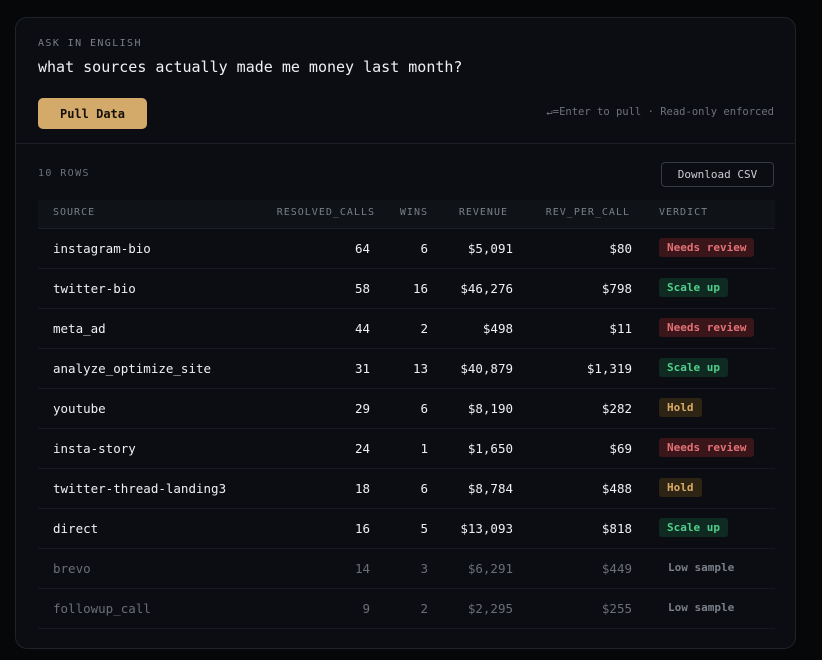 This screenshot has width=822, height=660. I want to click on cell-resolved-calls: 9, so click(366, 608).